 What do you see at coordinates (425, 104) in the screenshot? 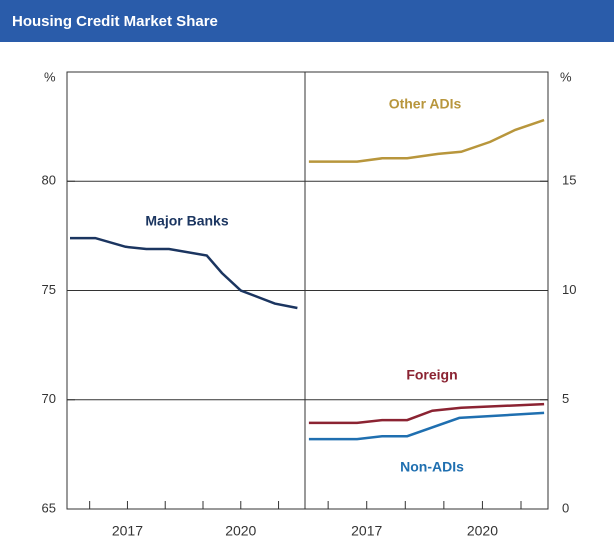
I see `series-label: Other ADIs` at bounding box center [425, 104].